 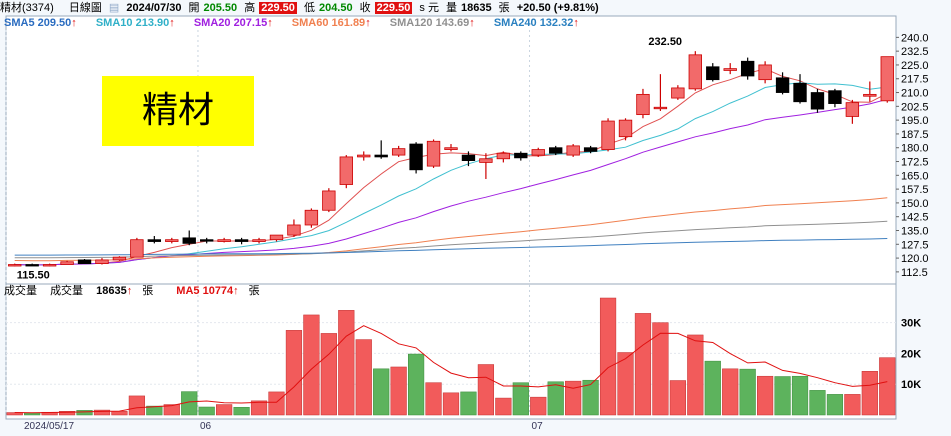 I want to click on unit-label: s 元, so click(x=429, y=8).